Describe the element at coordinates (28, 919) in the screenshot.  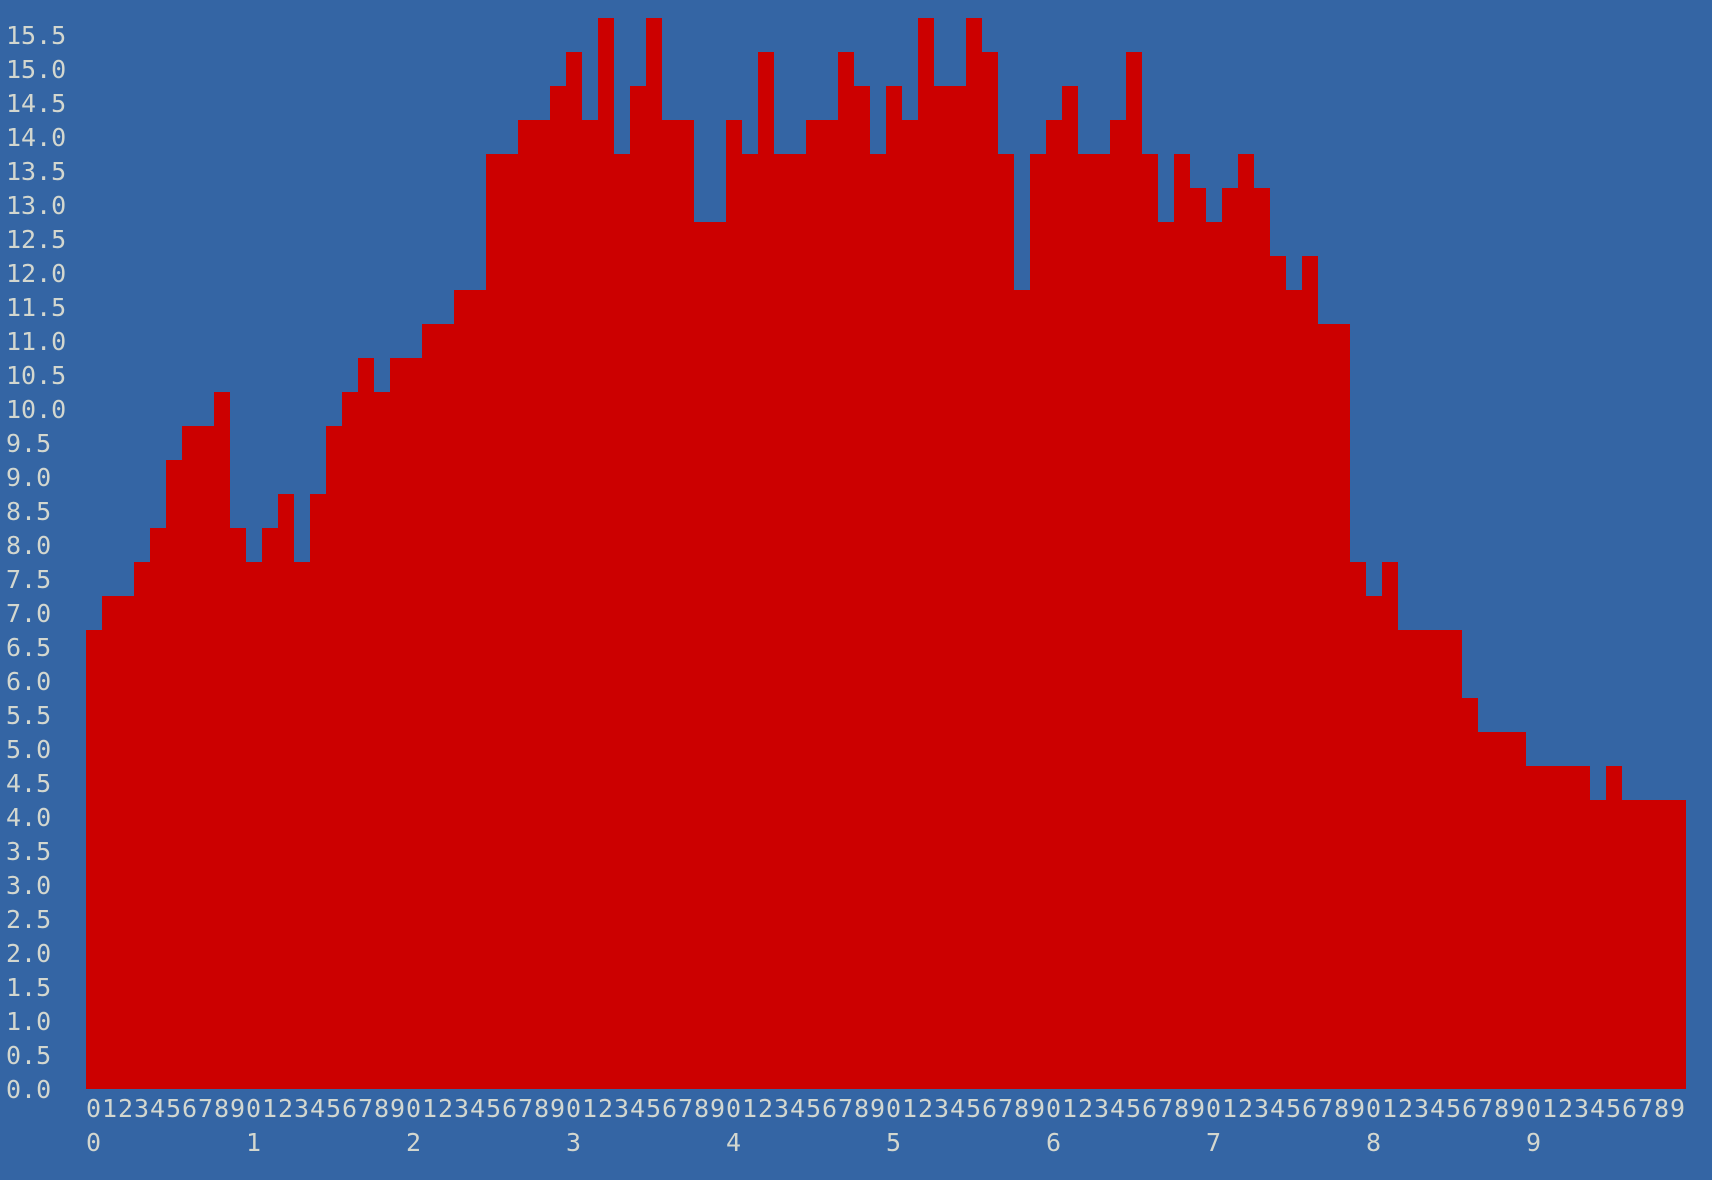
I see `y-tick-label: 2.5` at that location.